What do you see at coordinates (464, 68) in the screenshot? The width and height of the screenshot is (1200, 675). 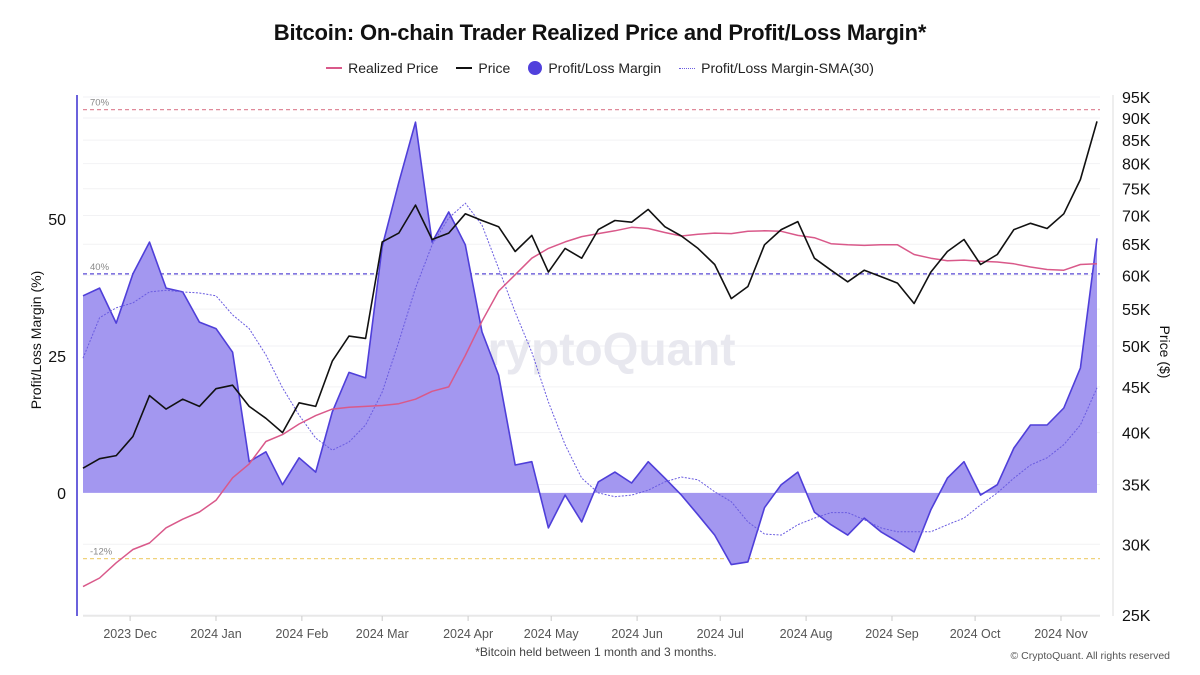 I see `price-swatch-icon` at bounding box center [464, 68].